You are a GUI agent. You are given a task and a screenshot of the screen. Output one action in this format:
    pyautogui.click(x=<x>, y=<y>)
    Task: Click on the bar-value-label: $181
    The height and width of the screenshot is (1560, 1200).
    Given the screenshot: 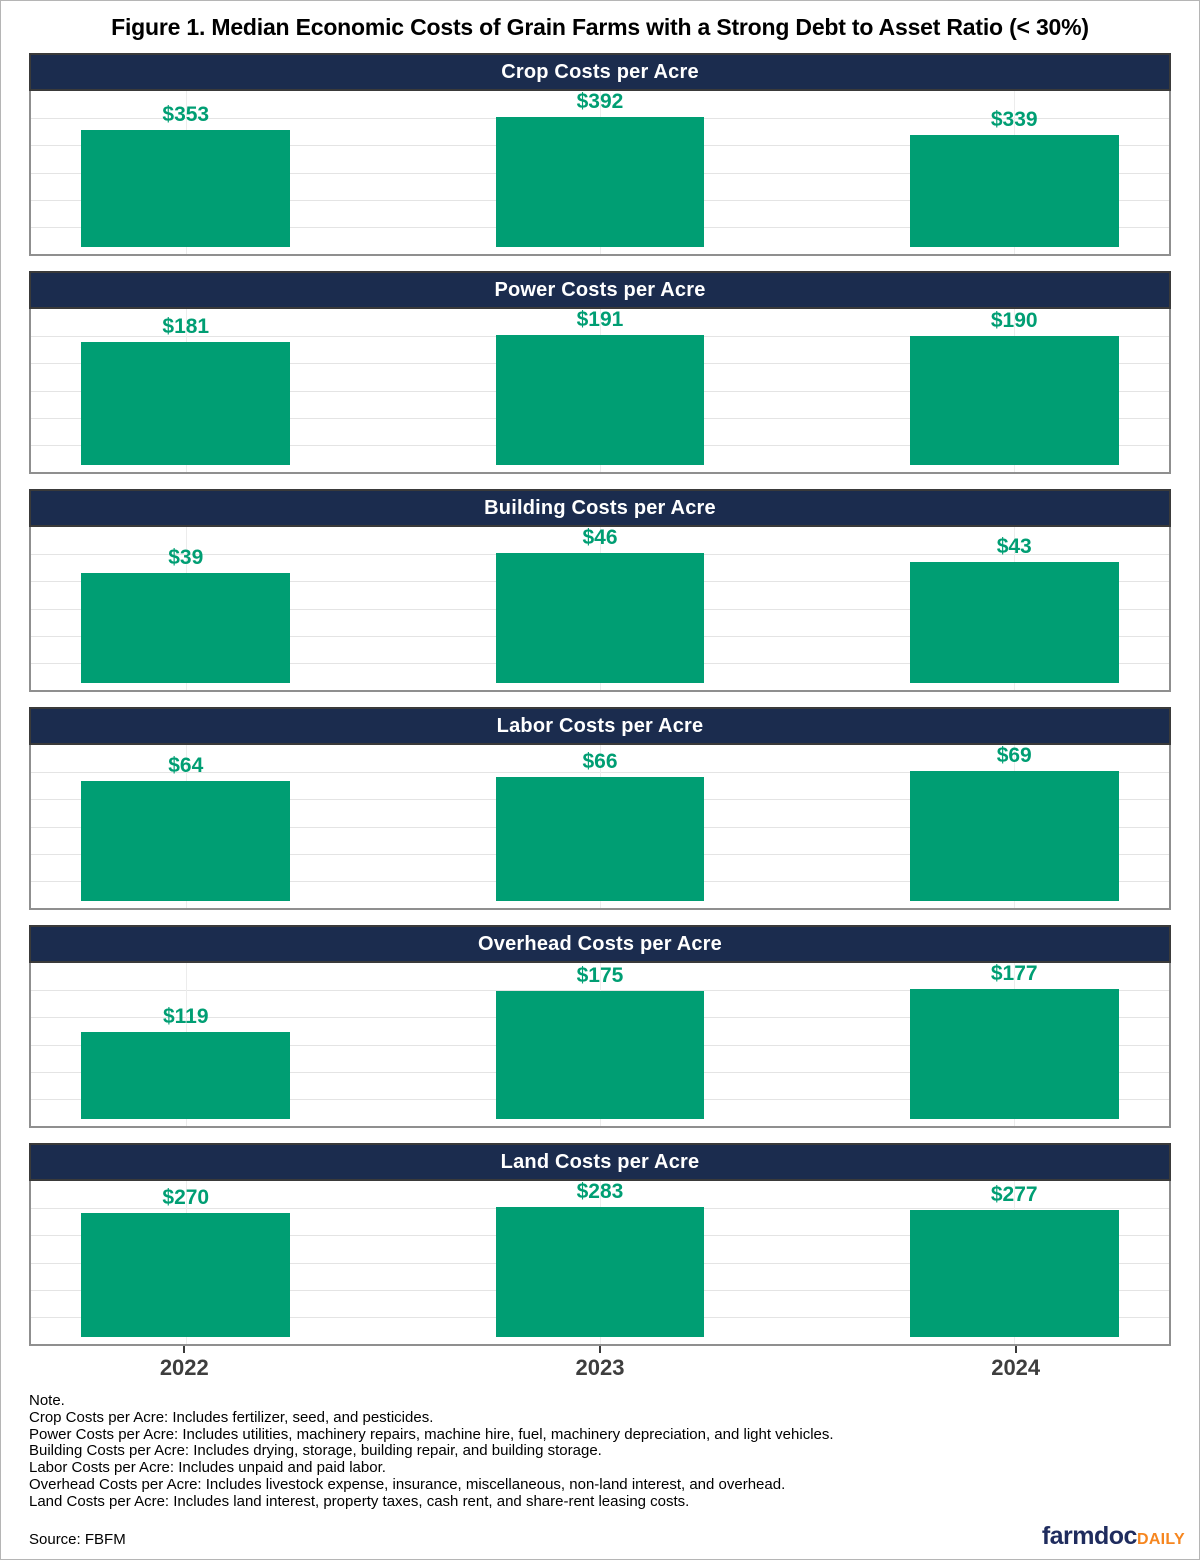 What is the action you would take?
    pyautogui.click(x=186, y=326)
    